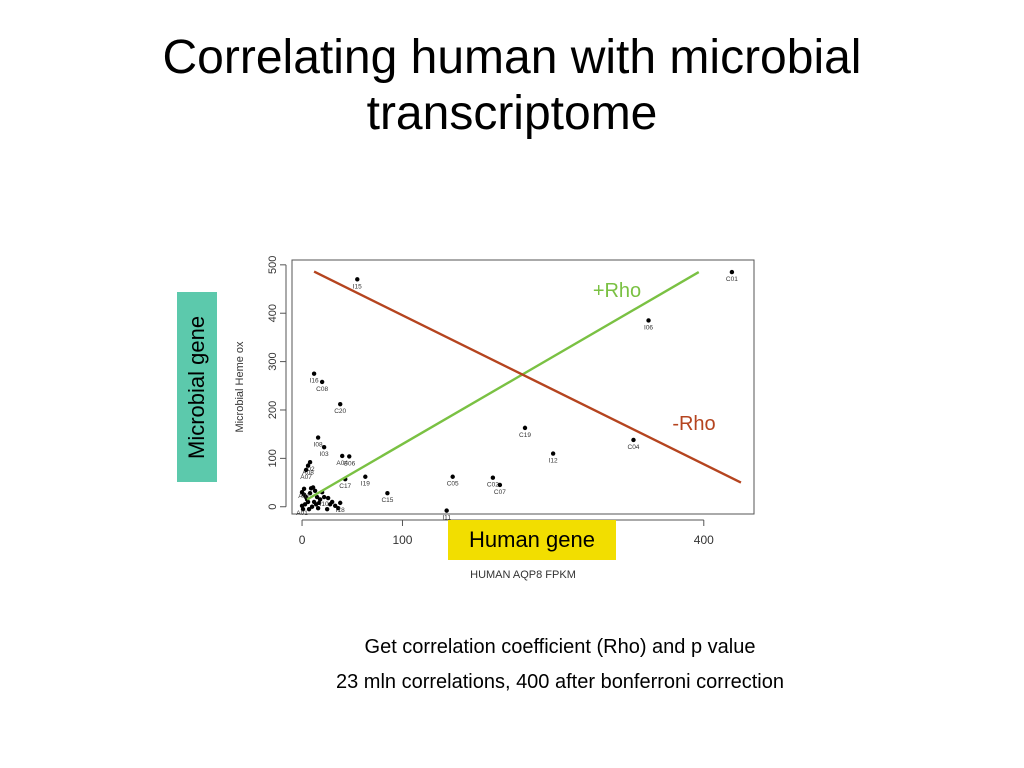  Describe the element at coordinates (704, 540) in the screenshot. I see `x-tick-label: 400` at that location.